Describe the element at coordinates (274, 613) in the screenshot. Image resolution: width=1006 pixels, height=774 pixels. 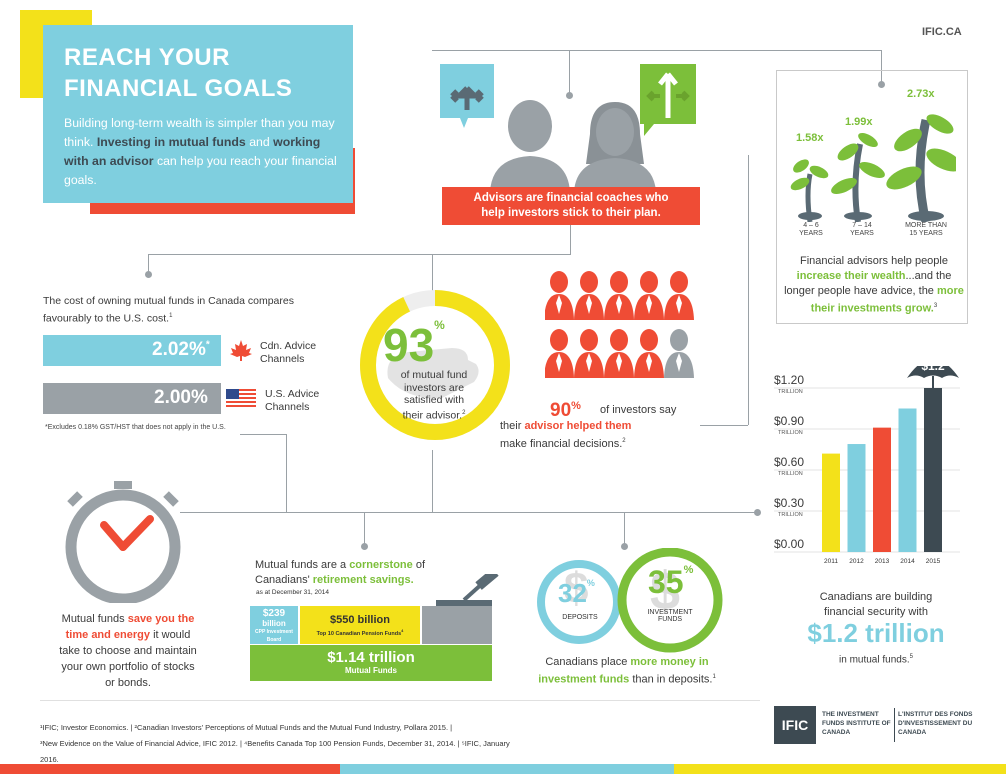
I see `cpp-value: $239` at that location.